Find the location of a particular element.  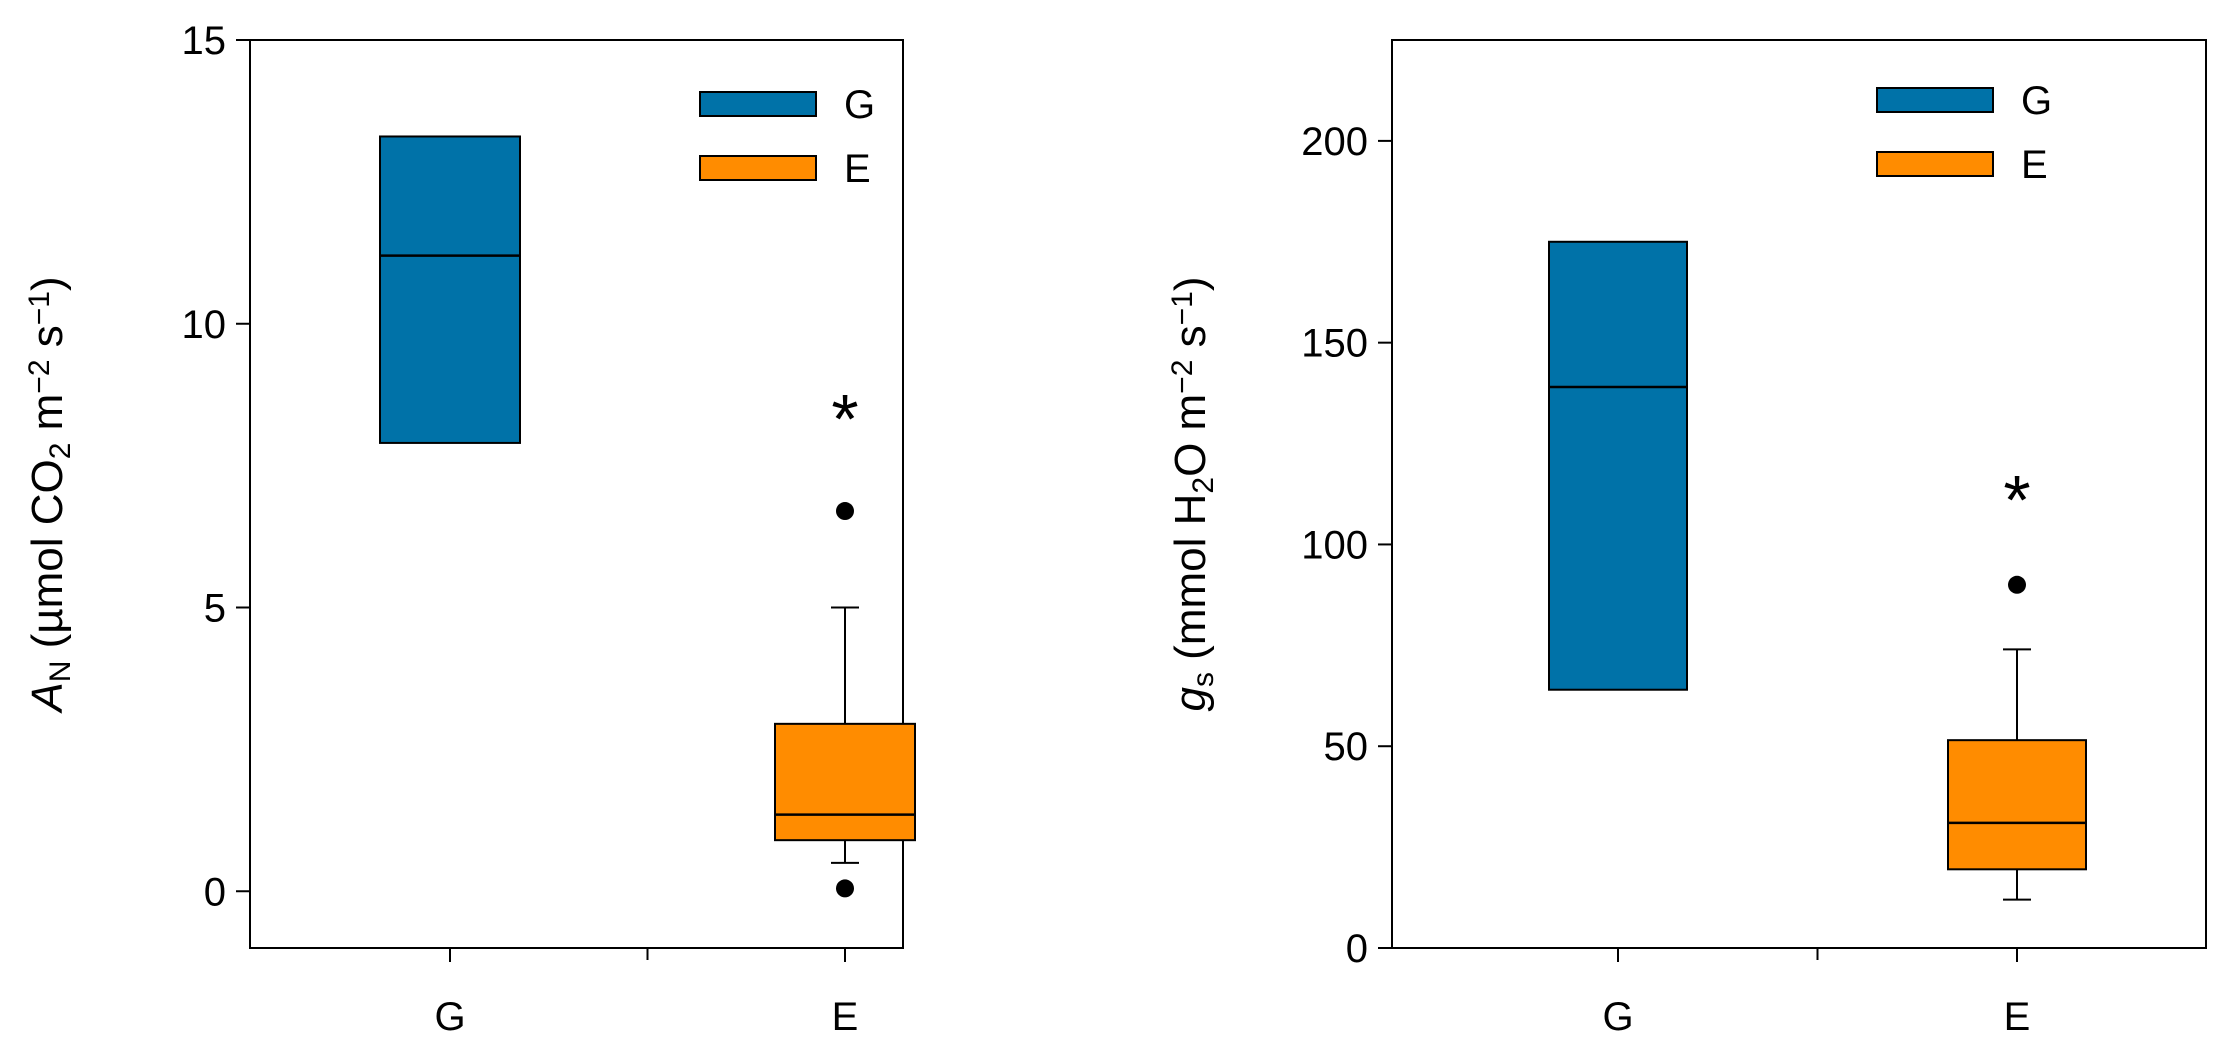

y-axis-label-sub: s is located at coordinates (1203, 679).